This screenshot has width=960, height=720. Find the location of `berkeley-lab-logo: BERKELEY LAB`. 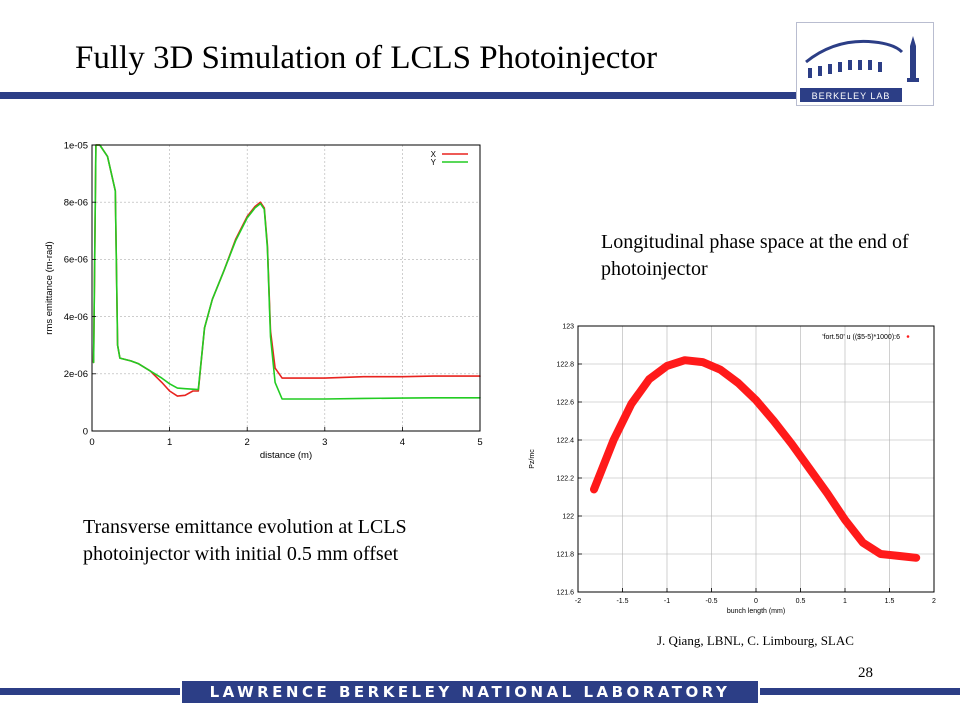

berkeley-lab-logo: BERKELEY LAB is located at coordinates (865, 64).